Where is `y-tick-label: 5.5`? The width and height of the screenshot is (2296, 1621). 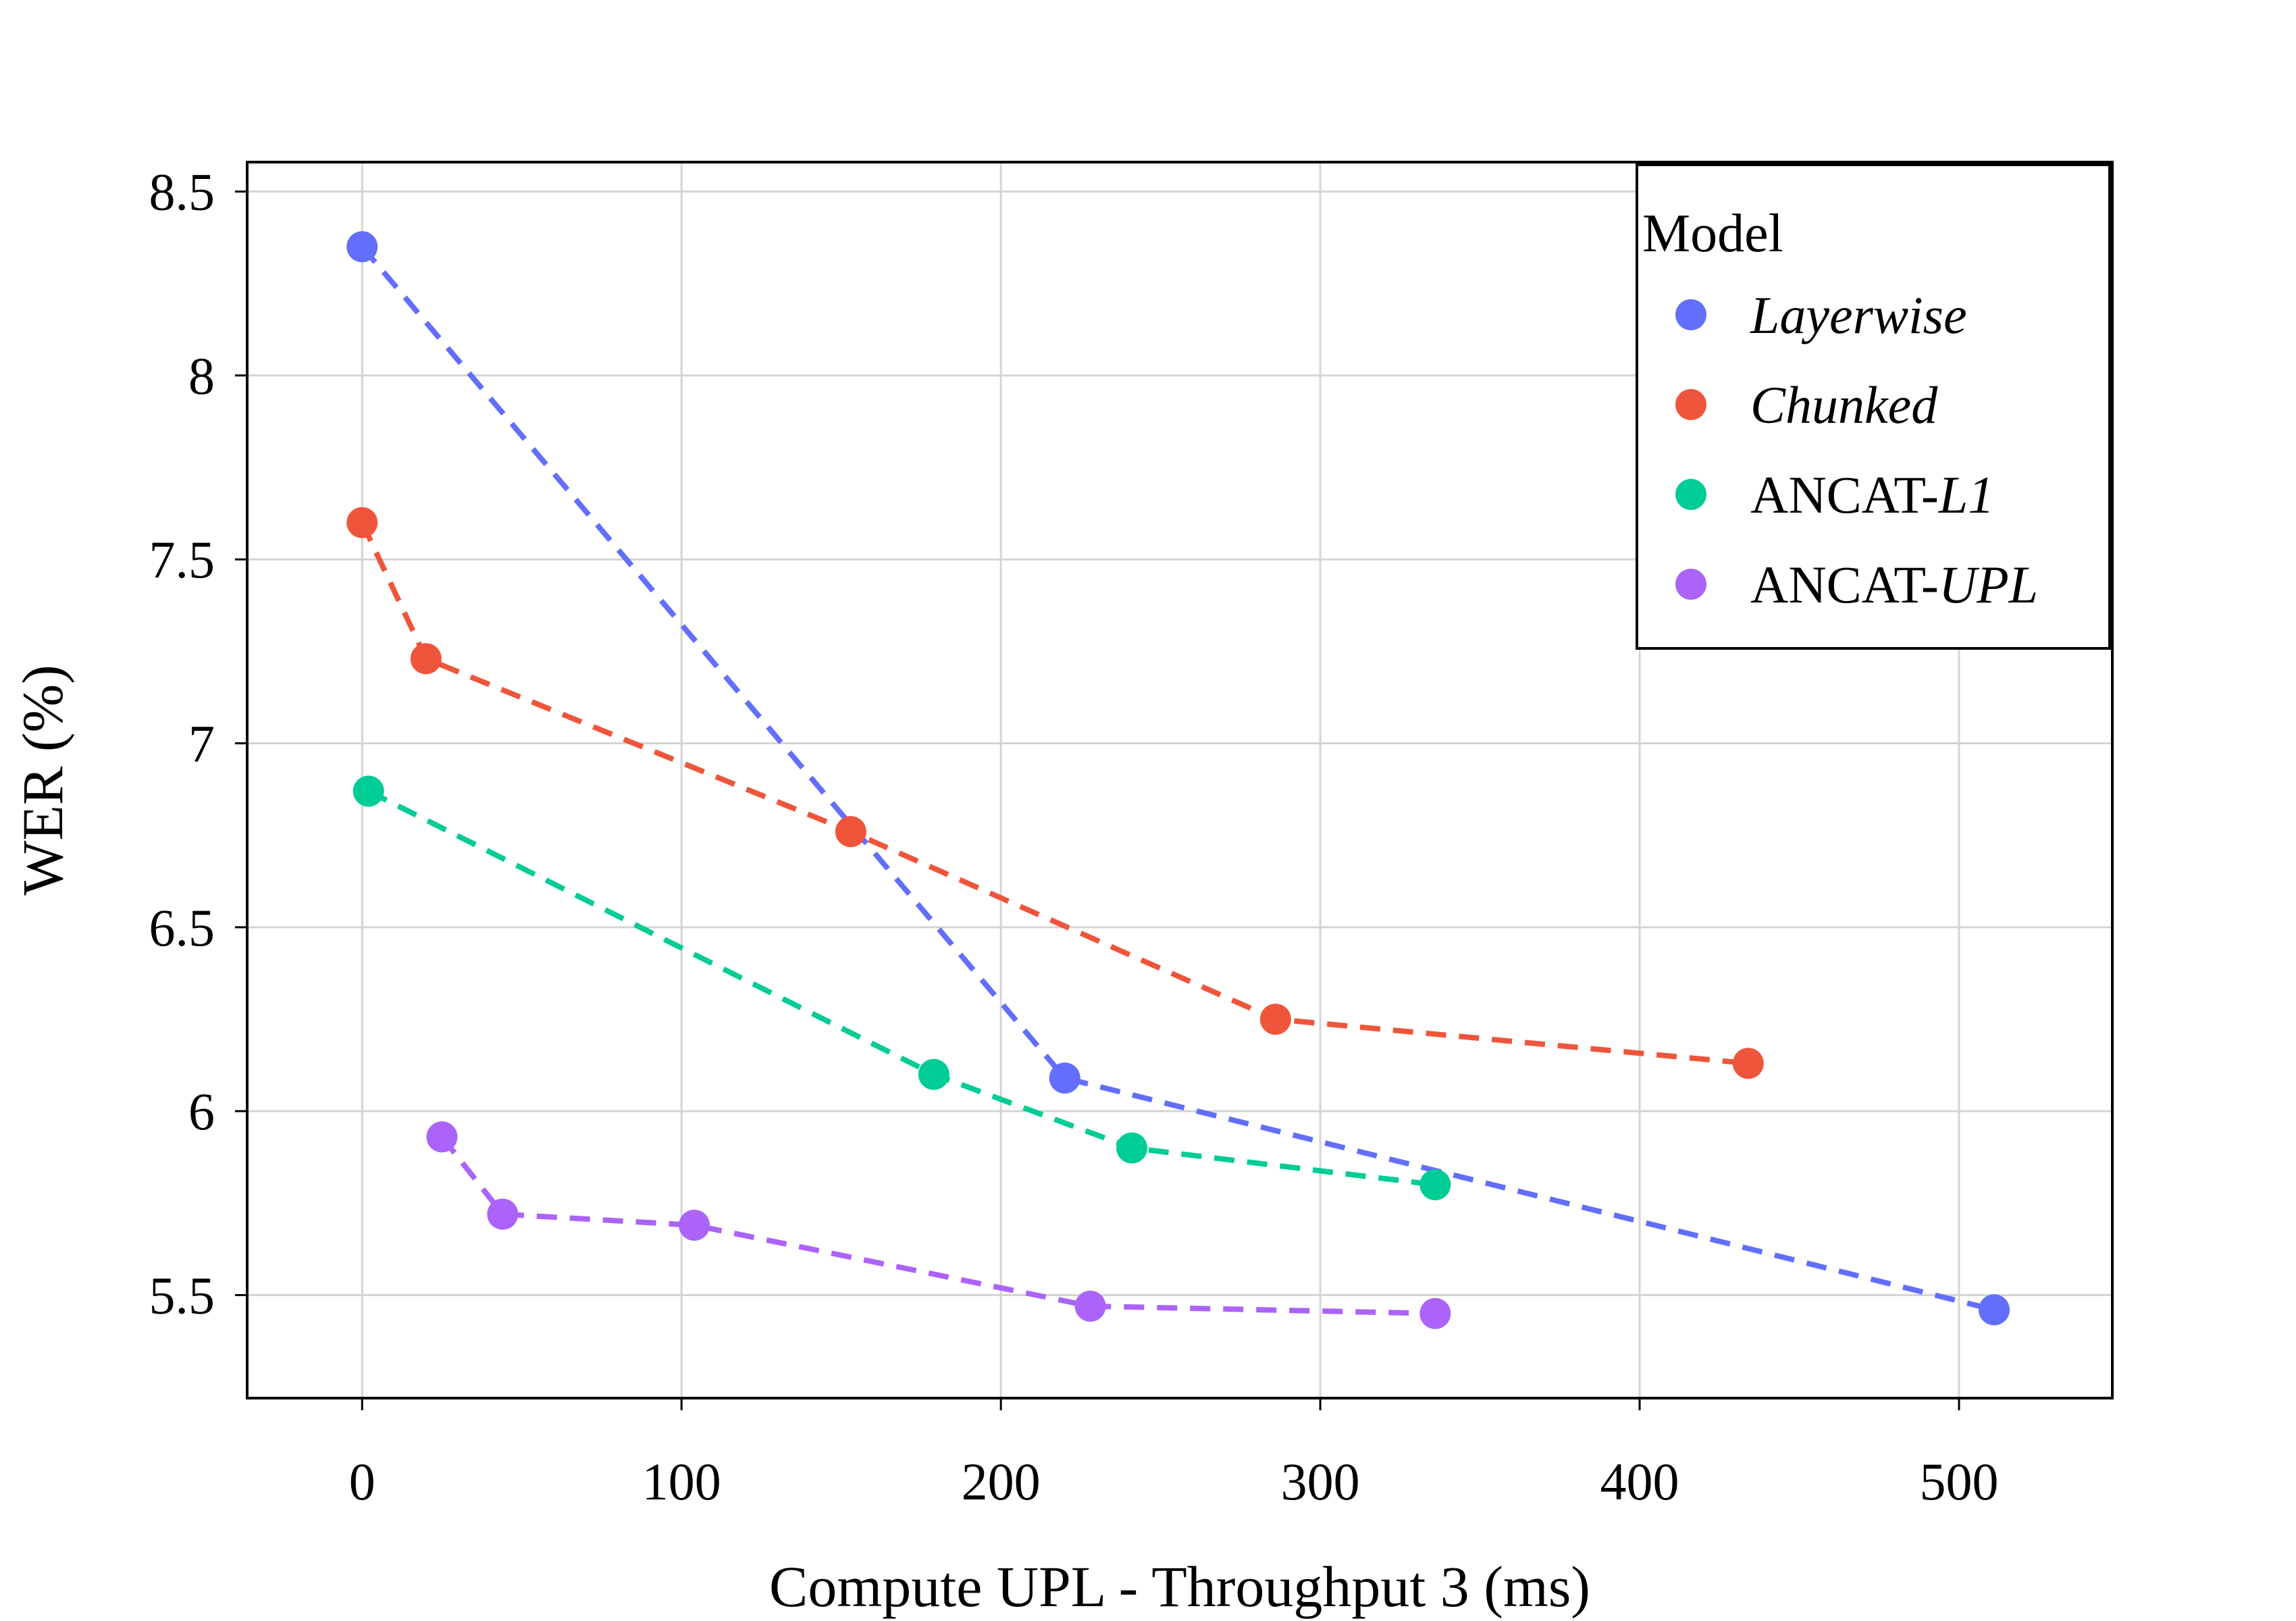 y-tick-label: 5.5 is located at coordinates (182, 1295).